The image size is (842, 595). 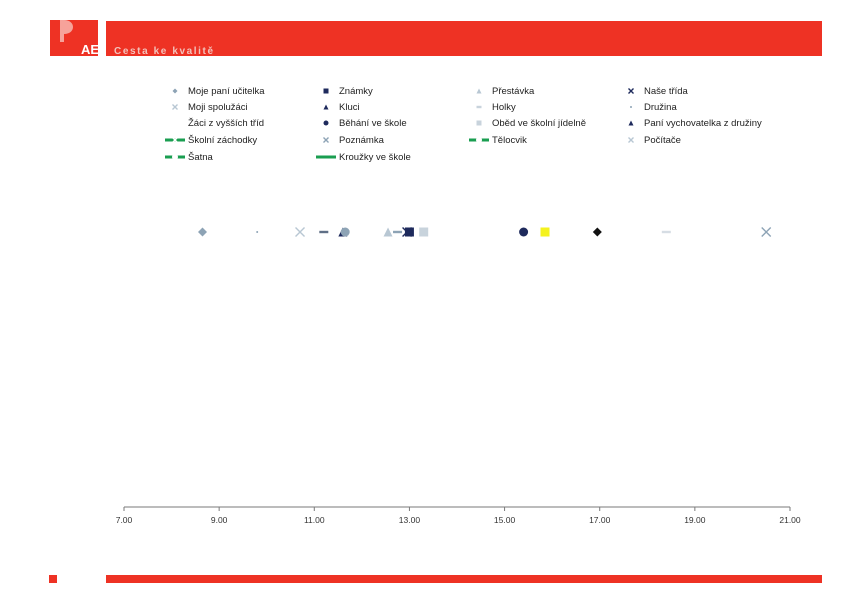 I want to click on legend-item: Známky, so click(x=344, y=91).